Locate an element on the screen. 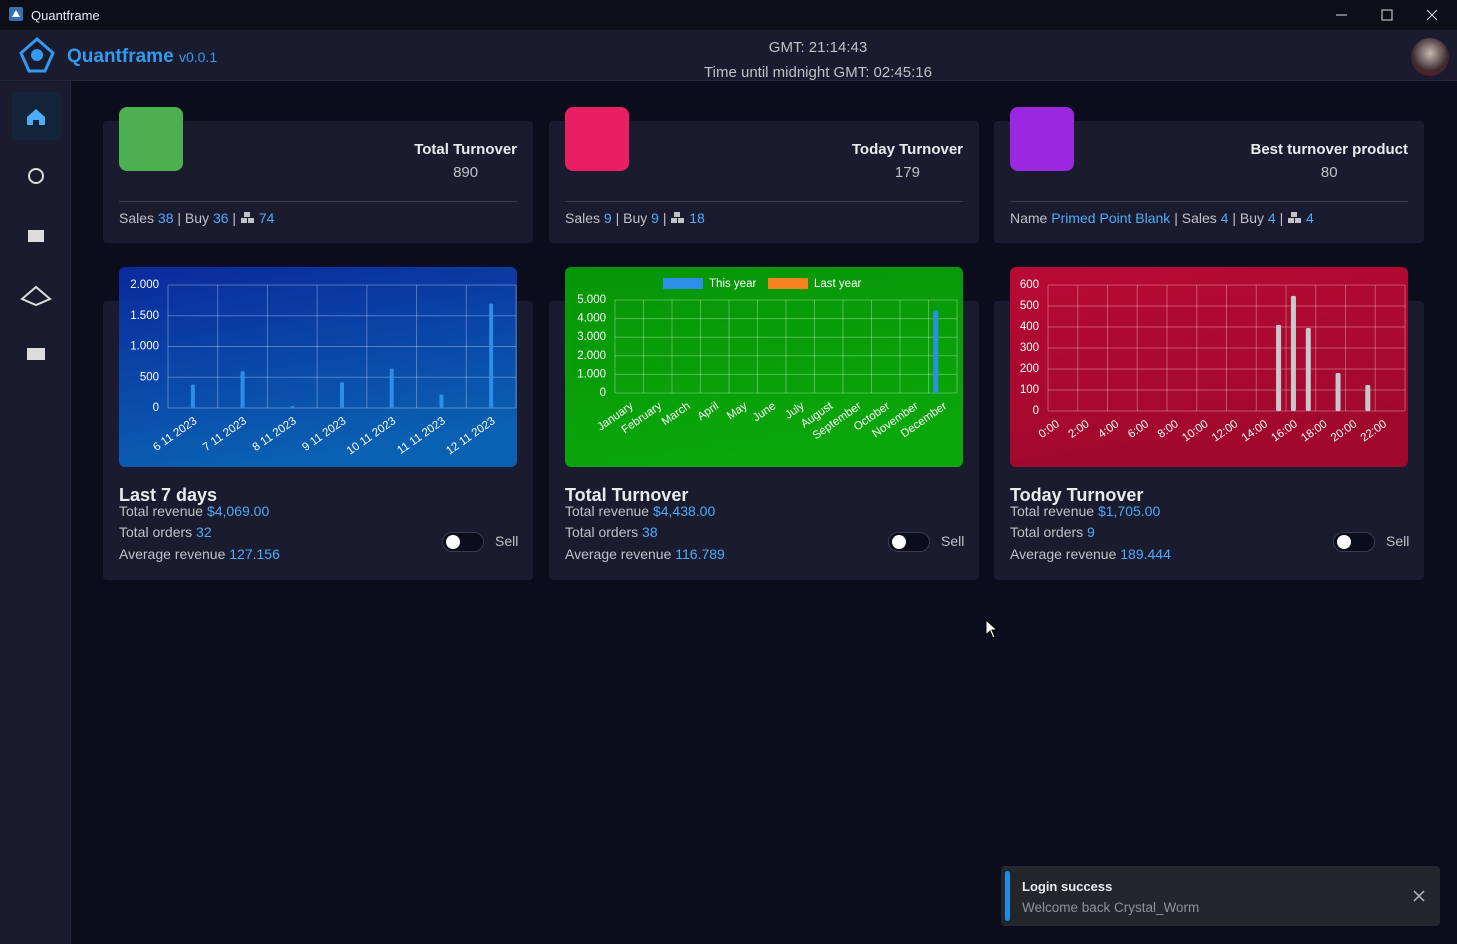  y-tick-label: 200 is located at coordinates (1029, 369).